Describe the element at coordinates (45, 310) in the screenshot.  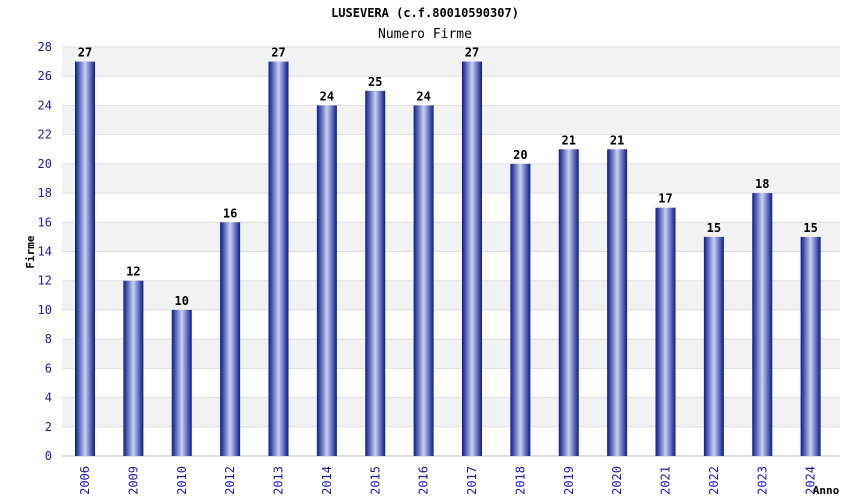
I see `y-tick-label: 10` at that location.